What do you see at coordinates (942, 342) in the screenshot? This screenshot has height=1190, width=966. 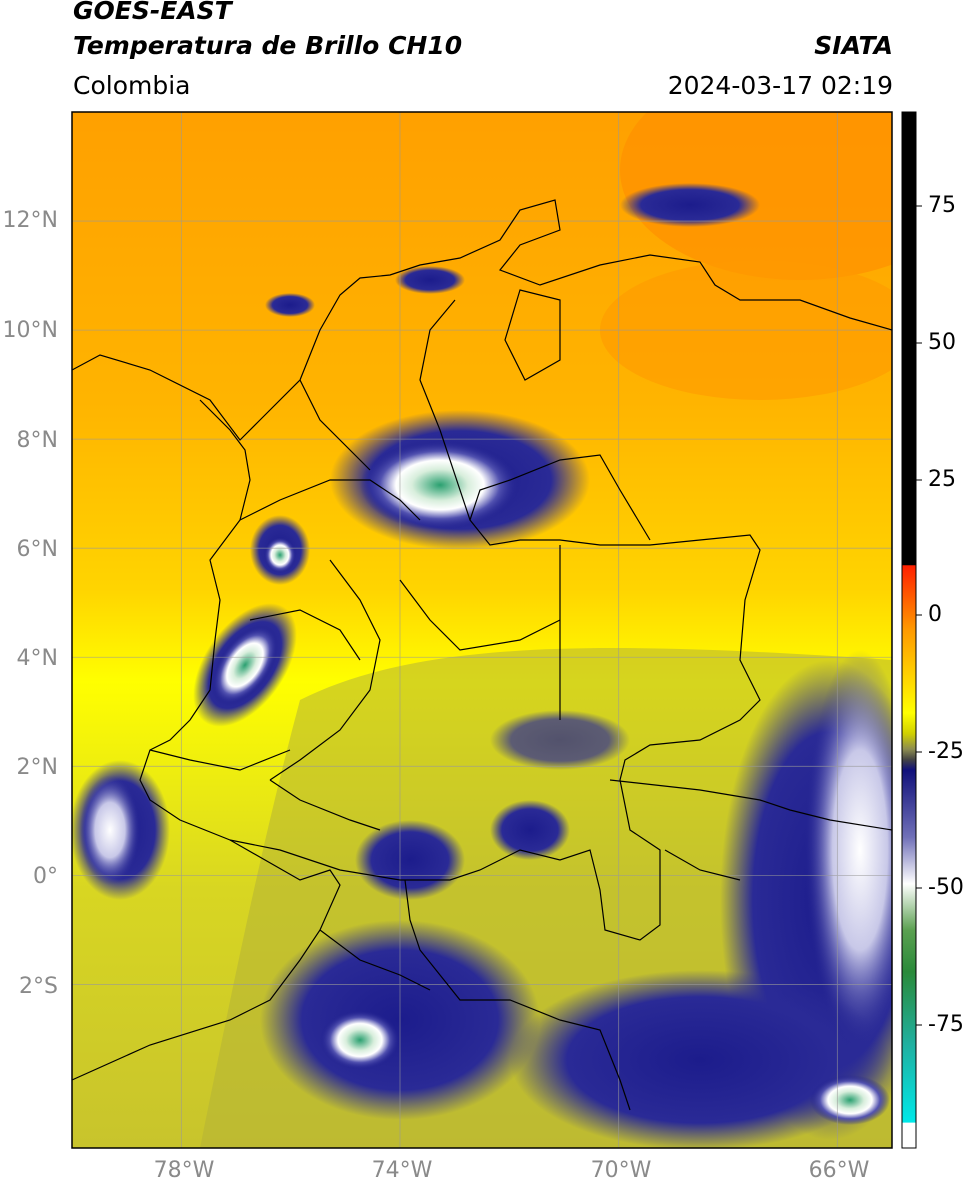 I see `colorbar-tick-label: 50` at bounding box center [942, 342].